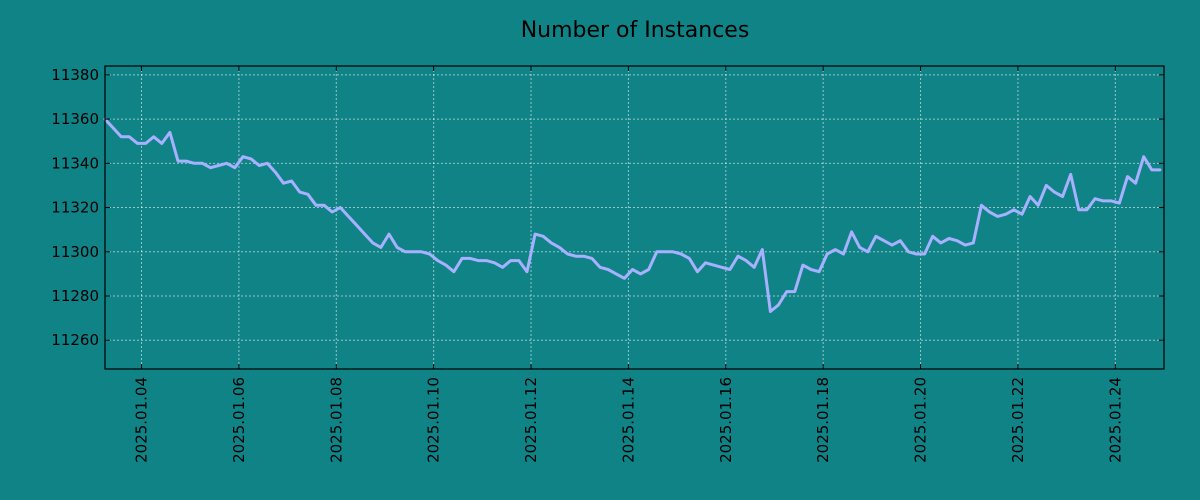 This screenshot has height=500, width=1200. What do you see at coordinates (635, 30) in the screenshot?
I see `chart-title: Number of Instances` at bounding box center [635, 30].